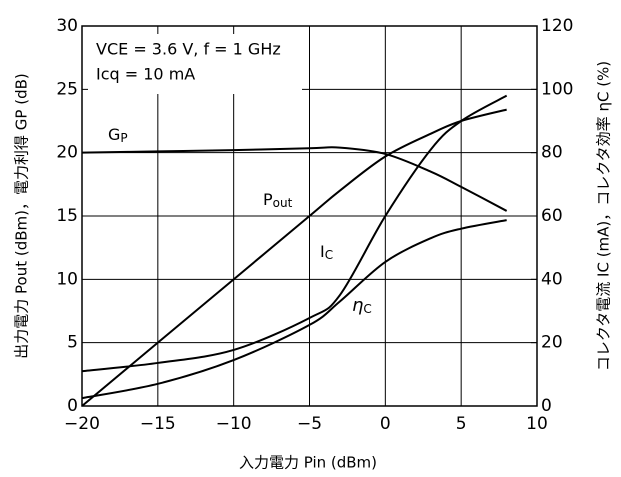  Describe the element at coordinates (537, 424) in the screenshot. I see `x-tick-label: 10` at that location.